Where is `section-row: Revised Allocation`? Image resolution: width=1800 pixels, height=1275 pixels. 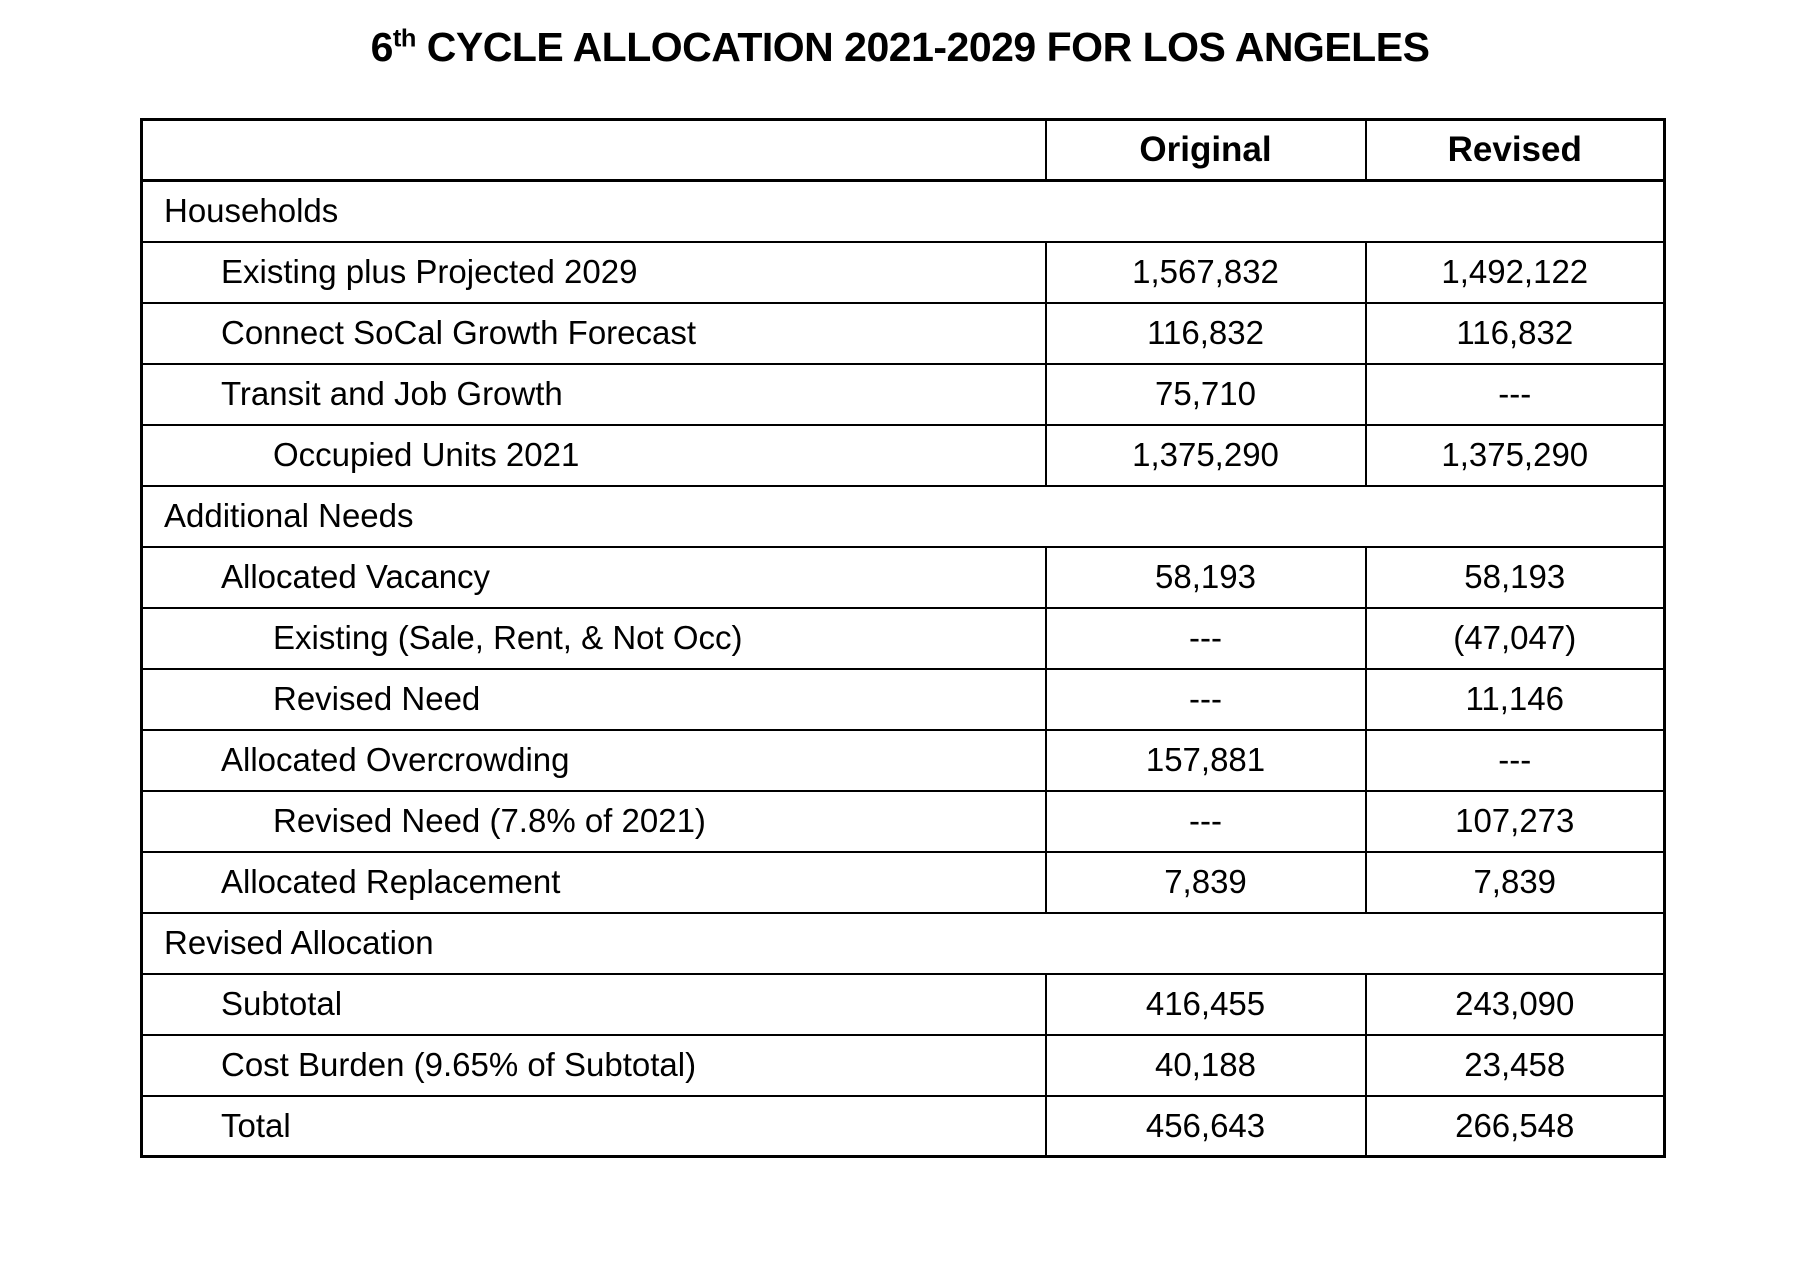 section-row: Revised Allocation is located at coordinates (903, 943).